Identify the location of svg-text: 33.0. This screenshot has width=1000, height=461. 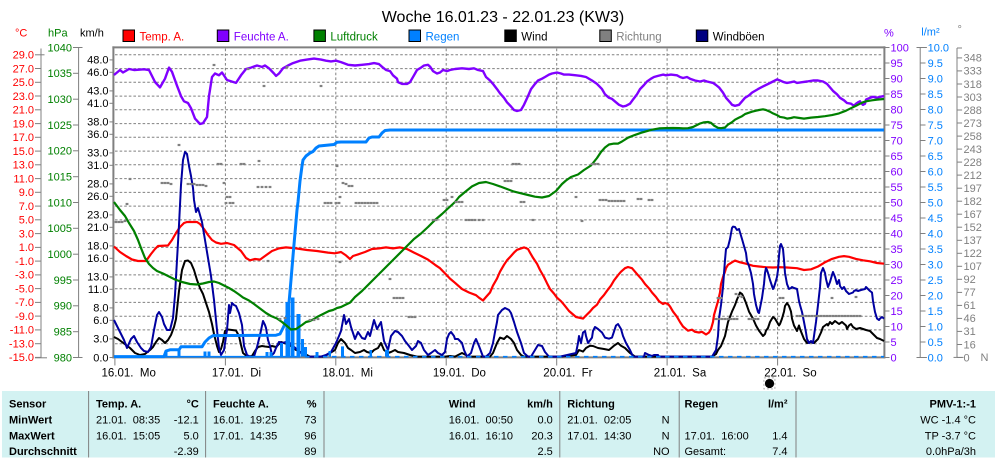
(97, 154).